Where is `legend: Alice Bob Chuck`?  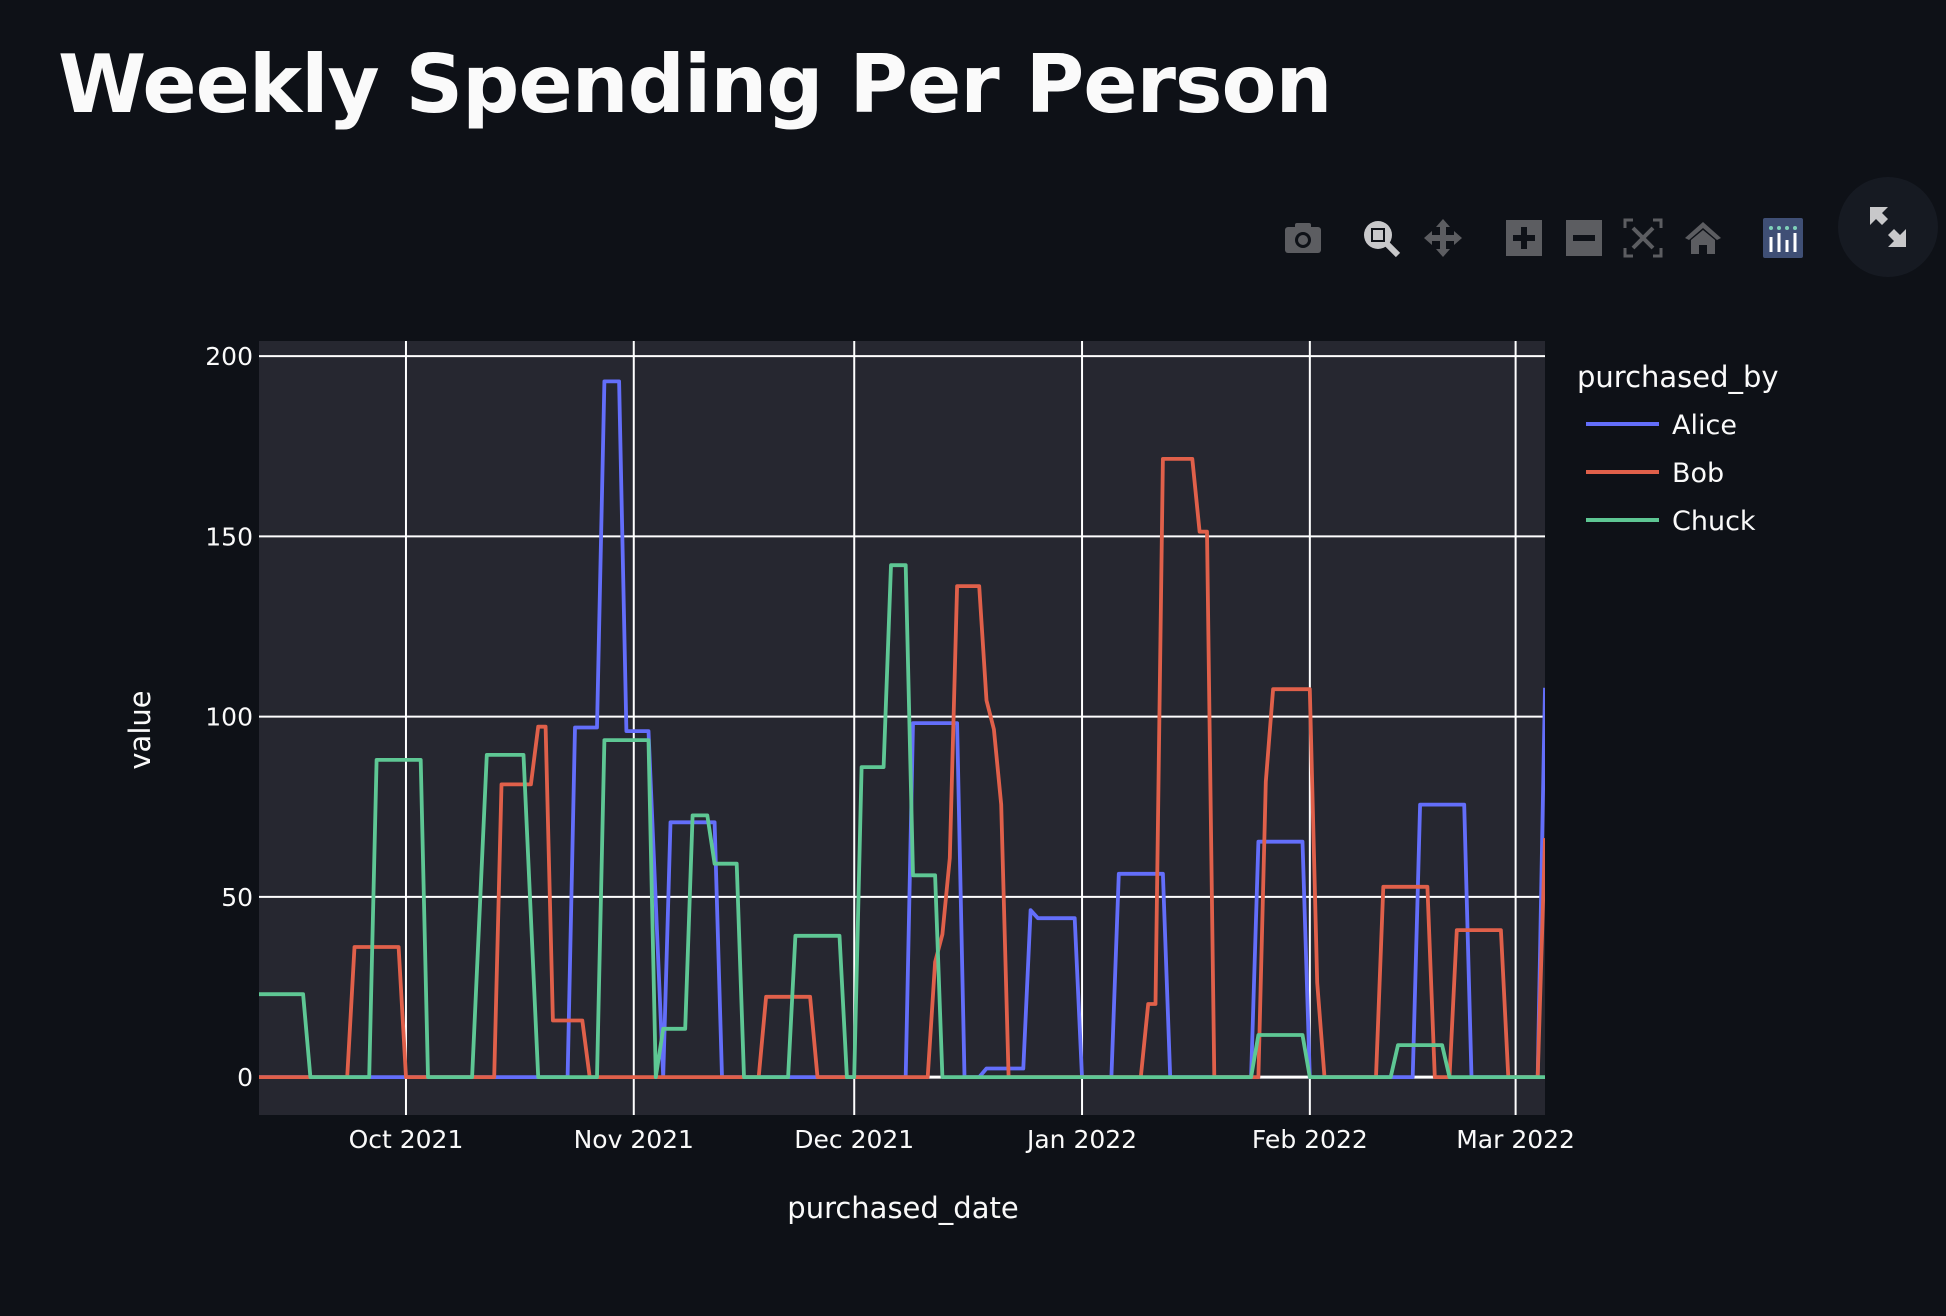 legend: Alice Bob Chuck is located at coordinates (1671, 473).